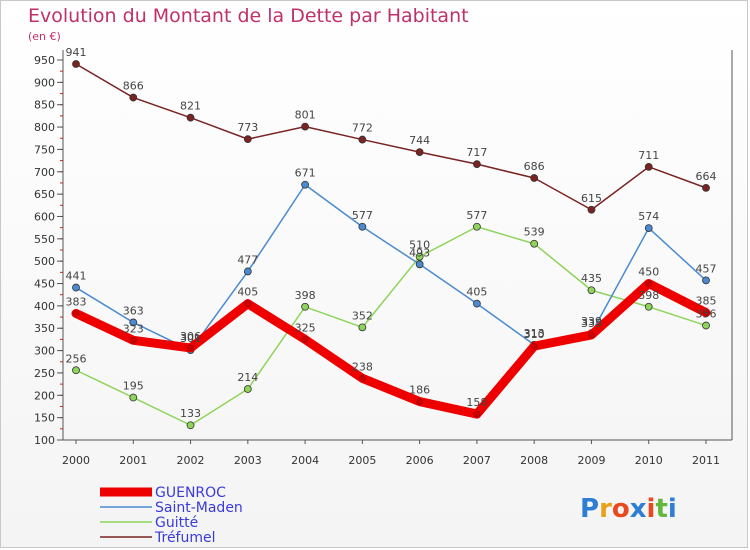  What do you see at coordinates (591, 198) in the screenshot?
I see `data-label: 615` at bounding box center [591, 198].